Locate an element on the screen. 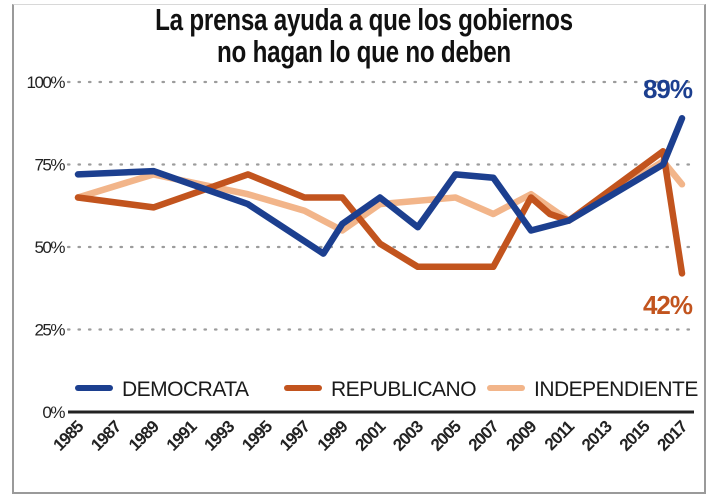 The height and width of the screenshot is (500, 728). x-tick-label: 1995 is located at coordinates (257, 436).